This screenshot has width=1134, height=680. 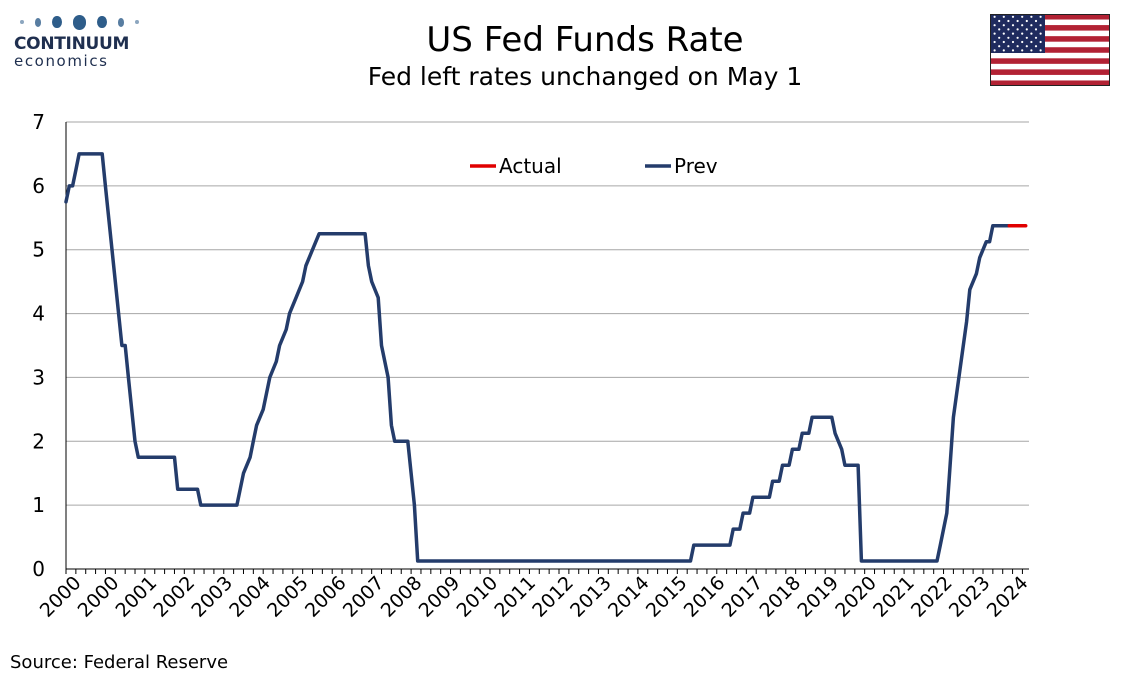 I want to click on x-tick-label: 2020, so click(x=856, y=597).